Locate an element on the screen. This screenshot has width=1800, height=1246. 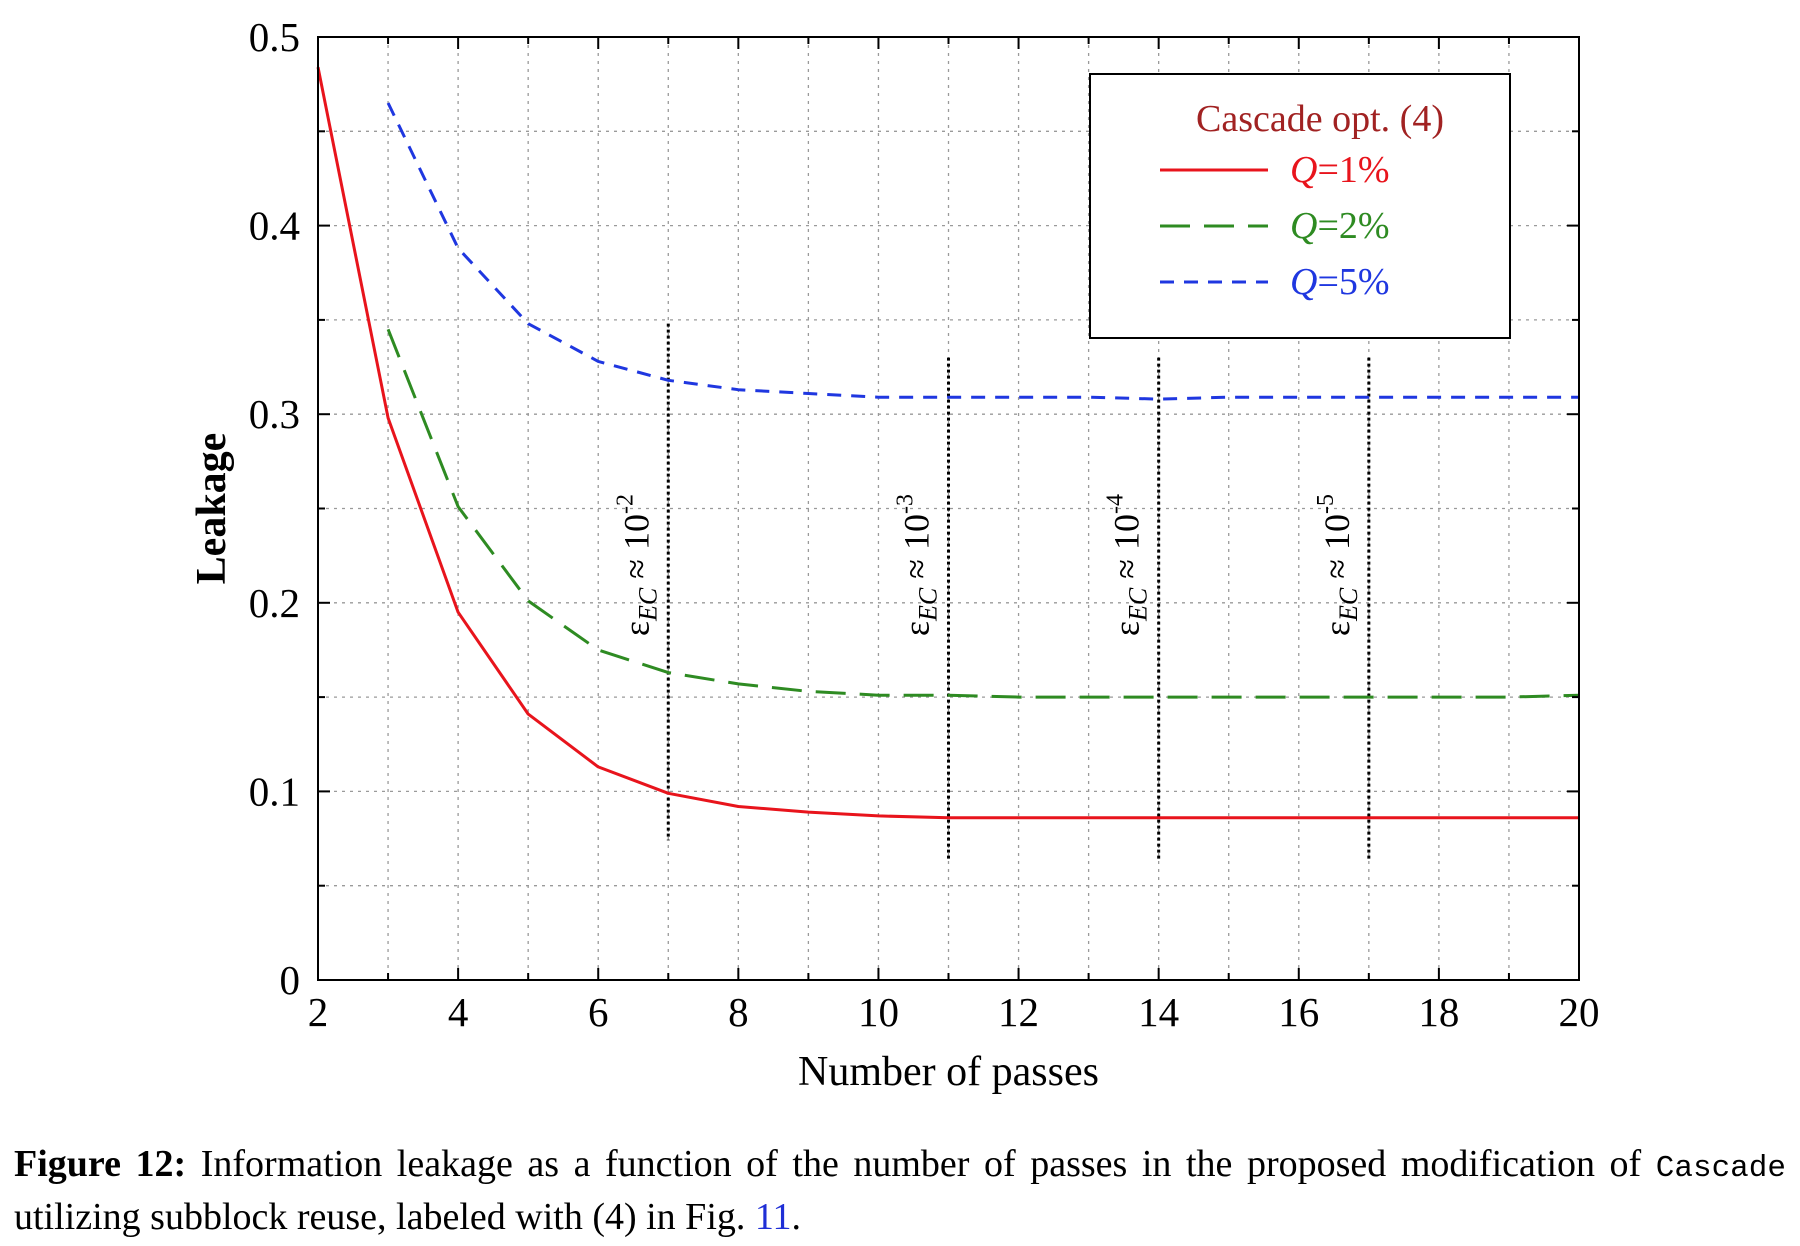
annotation-label: εEC ≈ 10-3 is located at coordinates (918, 565).